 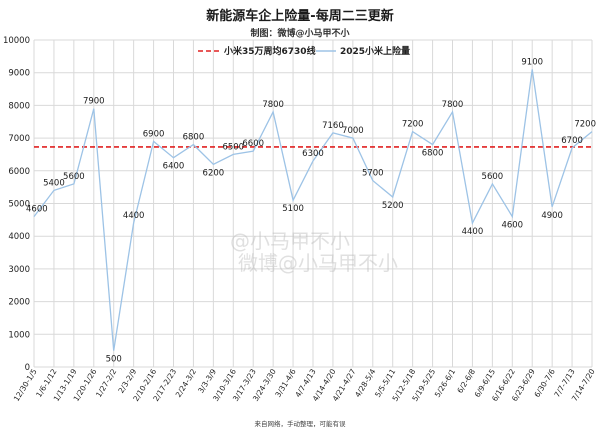 What do you see at coordinates (19, 335) in the screenshot?
I see `y-tick-label: 1000` at bounding box center [19, 335].